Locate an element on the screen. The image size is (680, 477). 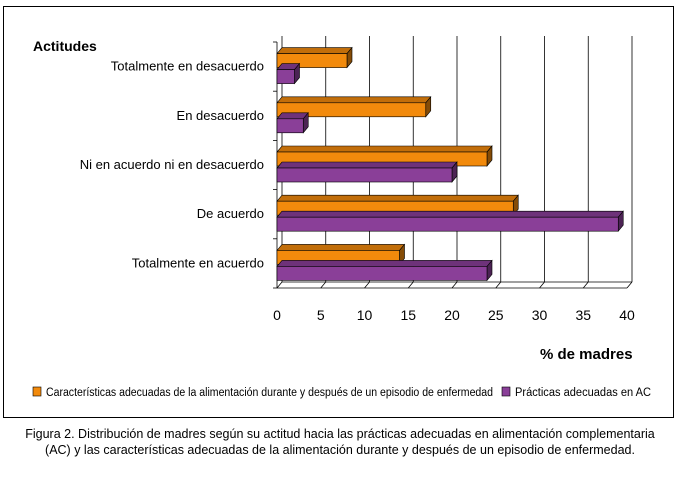
bar-caracteristicas is located at coordinates (354, 106).